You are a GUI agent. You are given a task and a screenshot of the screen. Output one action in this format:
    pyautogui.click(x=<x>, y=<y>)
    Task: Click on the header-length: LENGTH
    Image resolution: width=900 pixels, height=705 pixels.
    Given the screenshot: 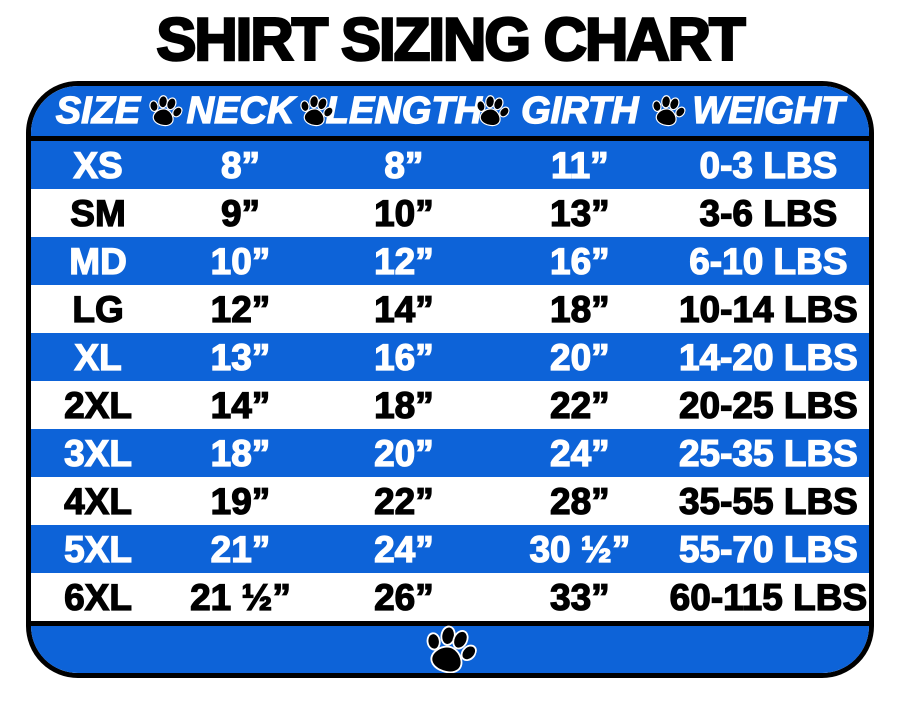 What is the action you would take?
    pyautogui.click(x=404, y=111)
    